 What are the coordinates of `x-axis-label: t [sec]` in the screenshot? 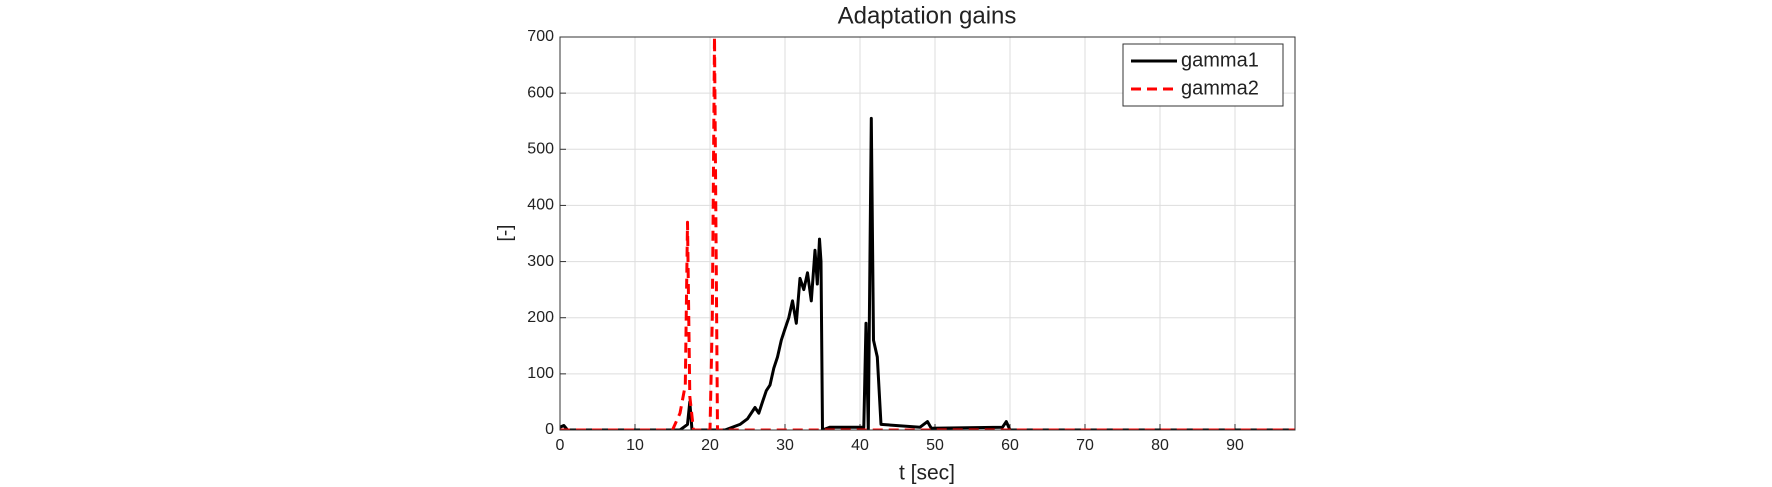 It's located at (927, 473).